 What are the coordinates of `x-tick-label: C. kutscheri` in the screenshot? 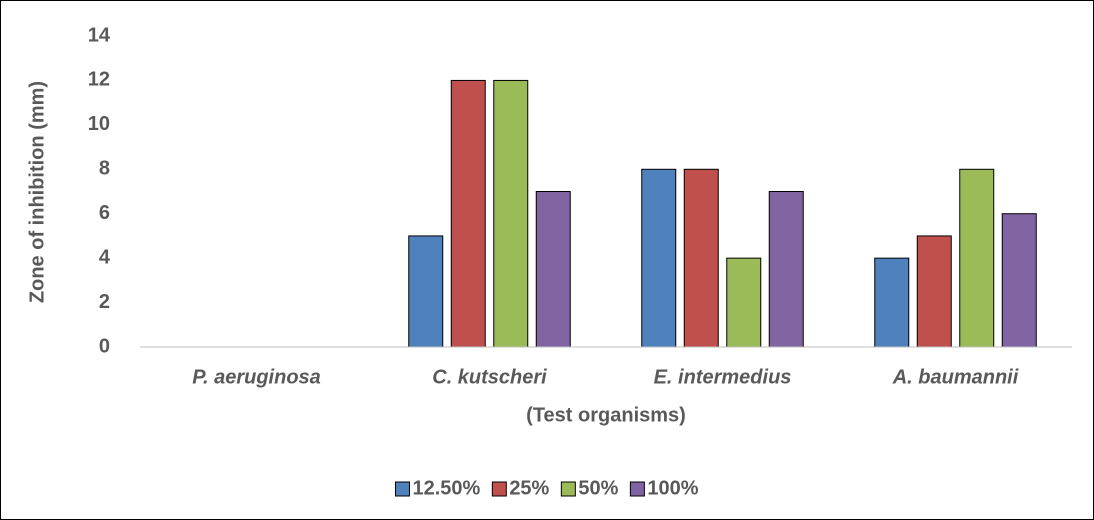 It's located at (489, 377).